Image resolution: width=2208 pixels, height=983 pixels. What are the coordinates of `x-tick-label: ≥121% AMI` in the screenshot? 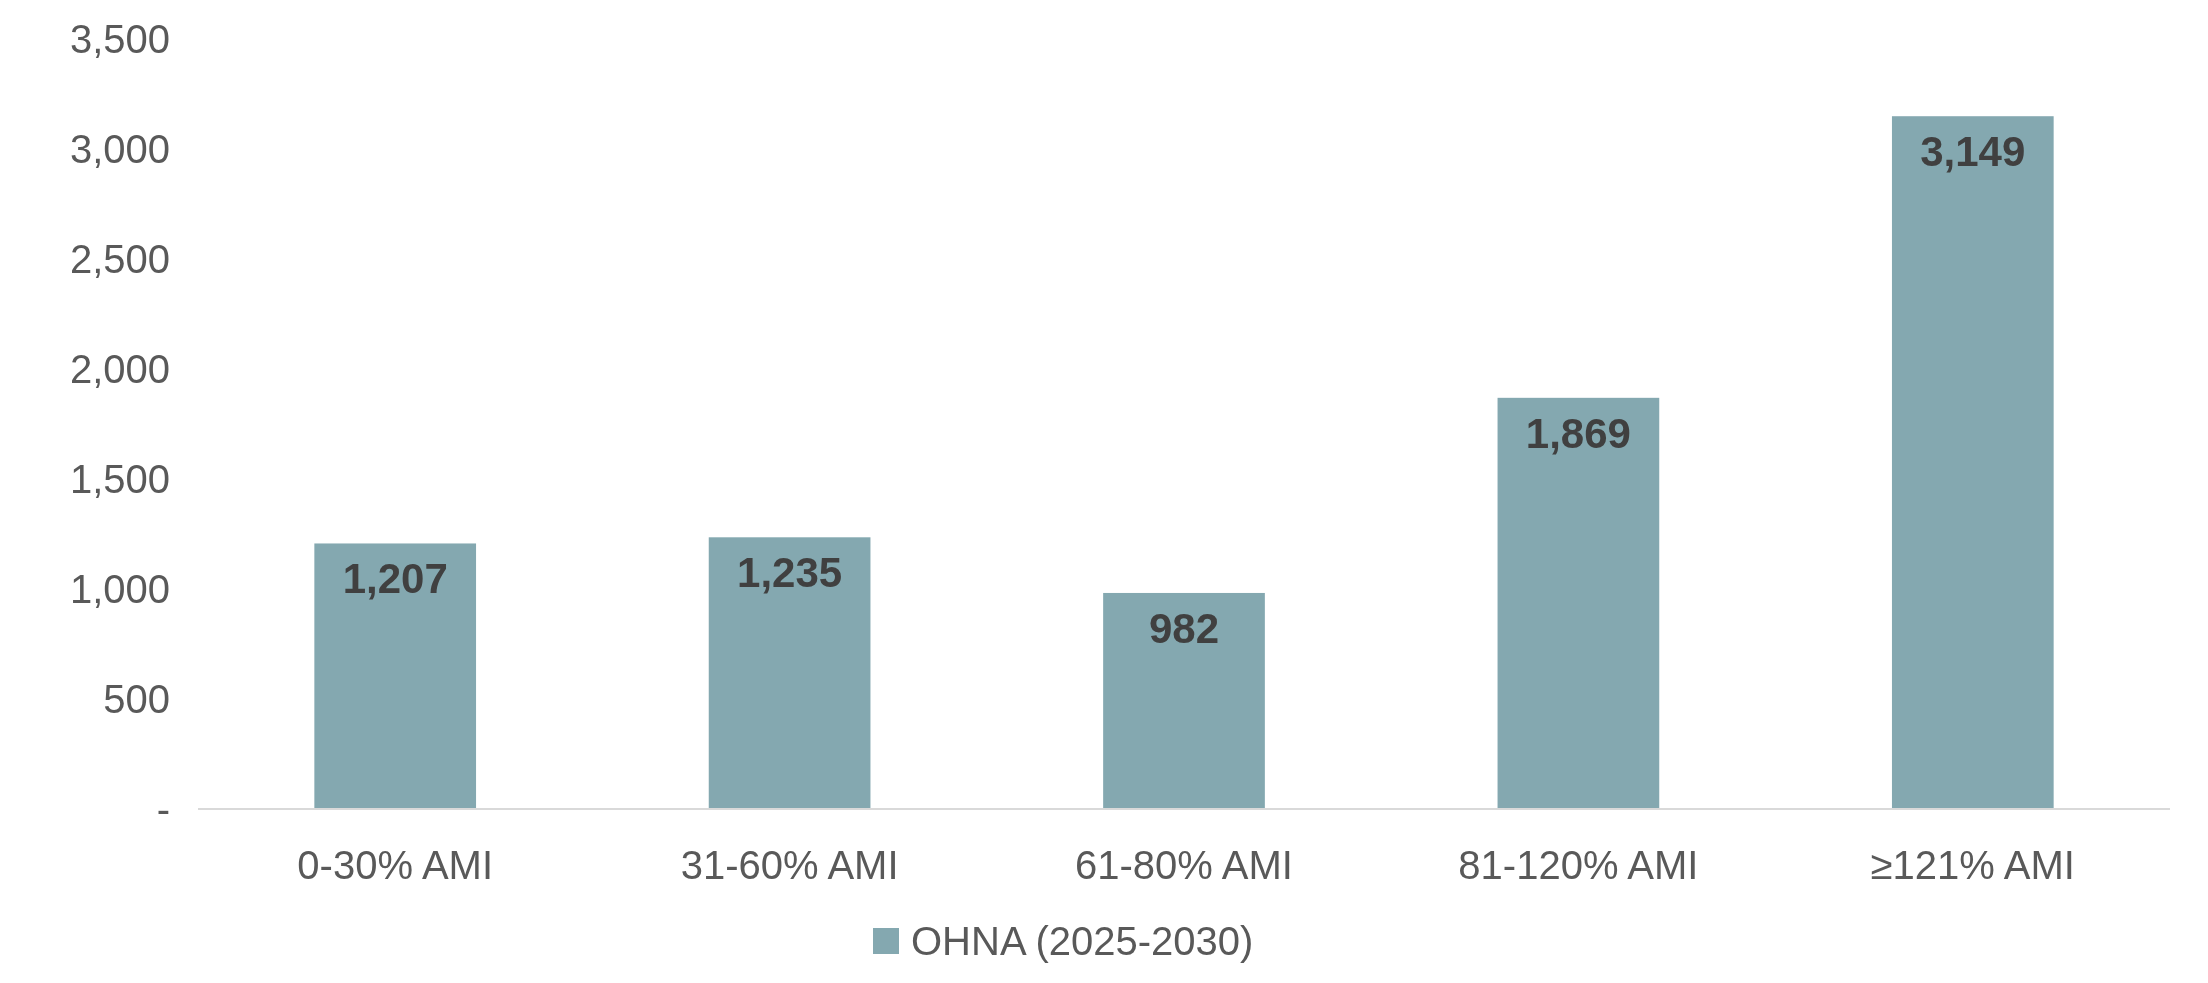 It's located at (1972, 865).